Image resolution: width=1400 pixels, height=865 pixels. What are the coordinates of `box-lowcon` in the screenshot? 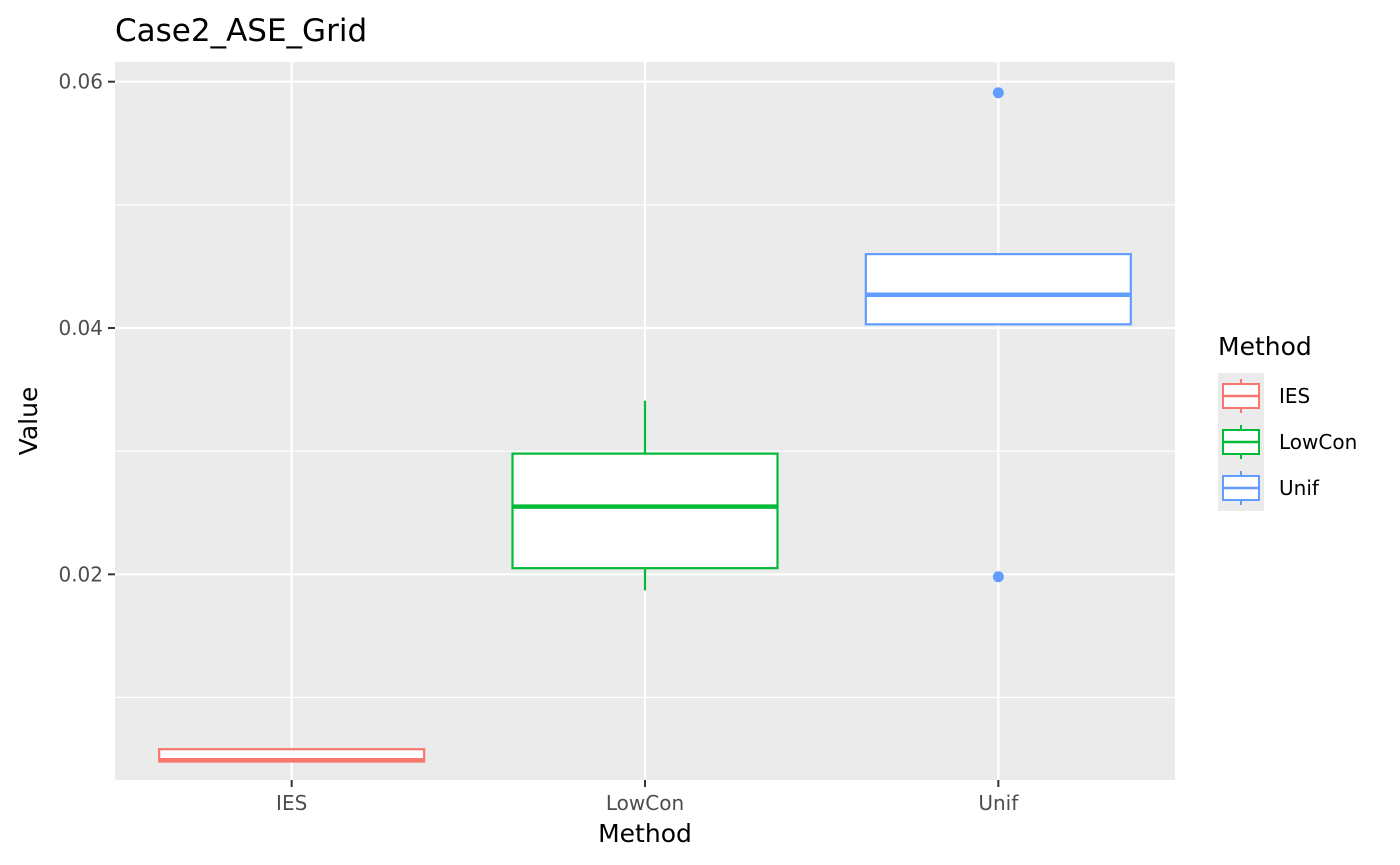 It's located at (645, 495).